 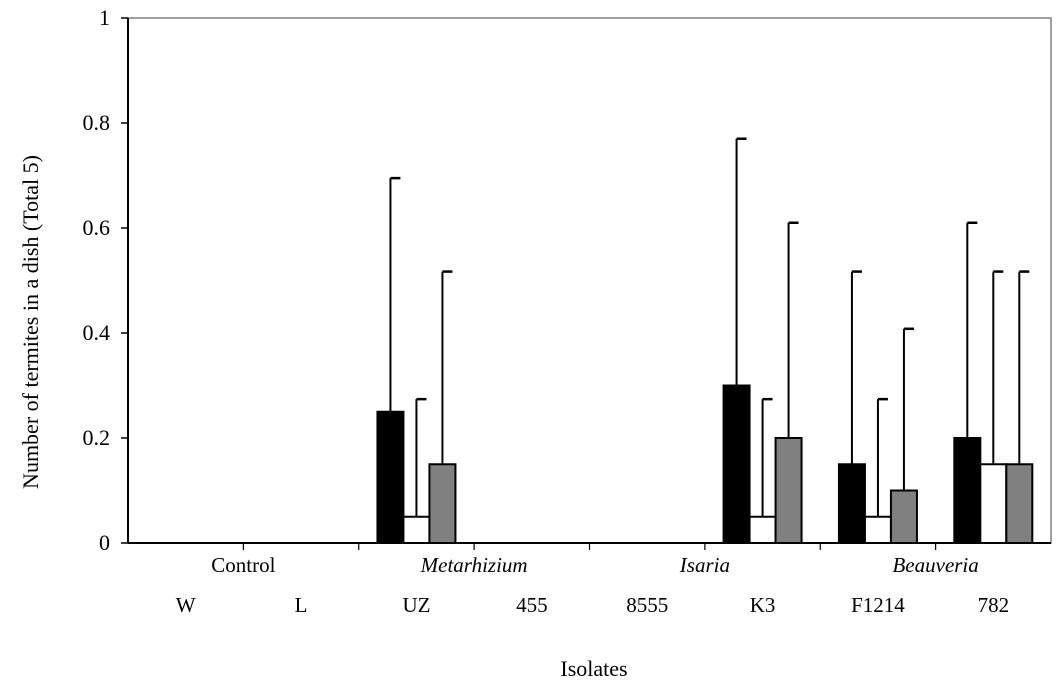 I want to click on x-axis-ticks, so click(x=589, y=546).